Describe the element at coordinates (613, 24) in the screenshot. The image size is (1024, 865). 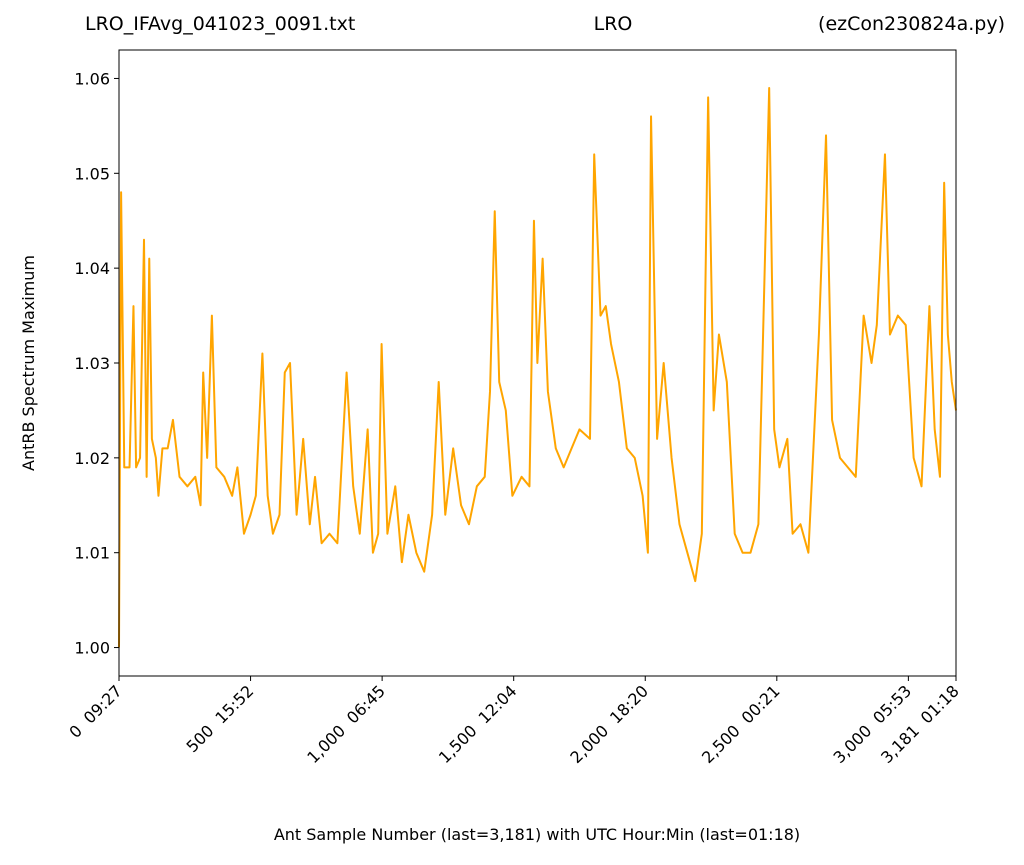
I see `chart-title-center: LRO` at that location.